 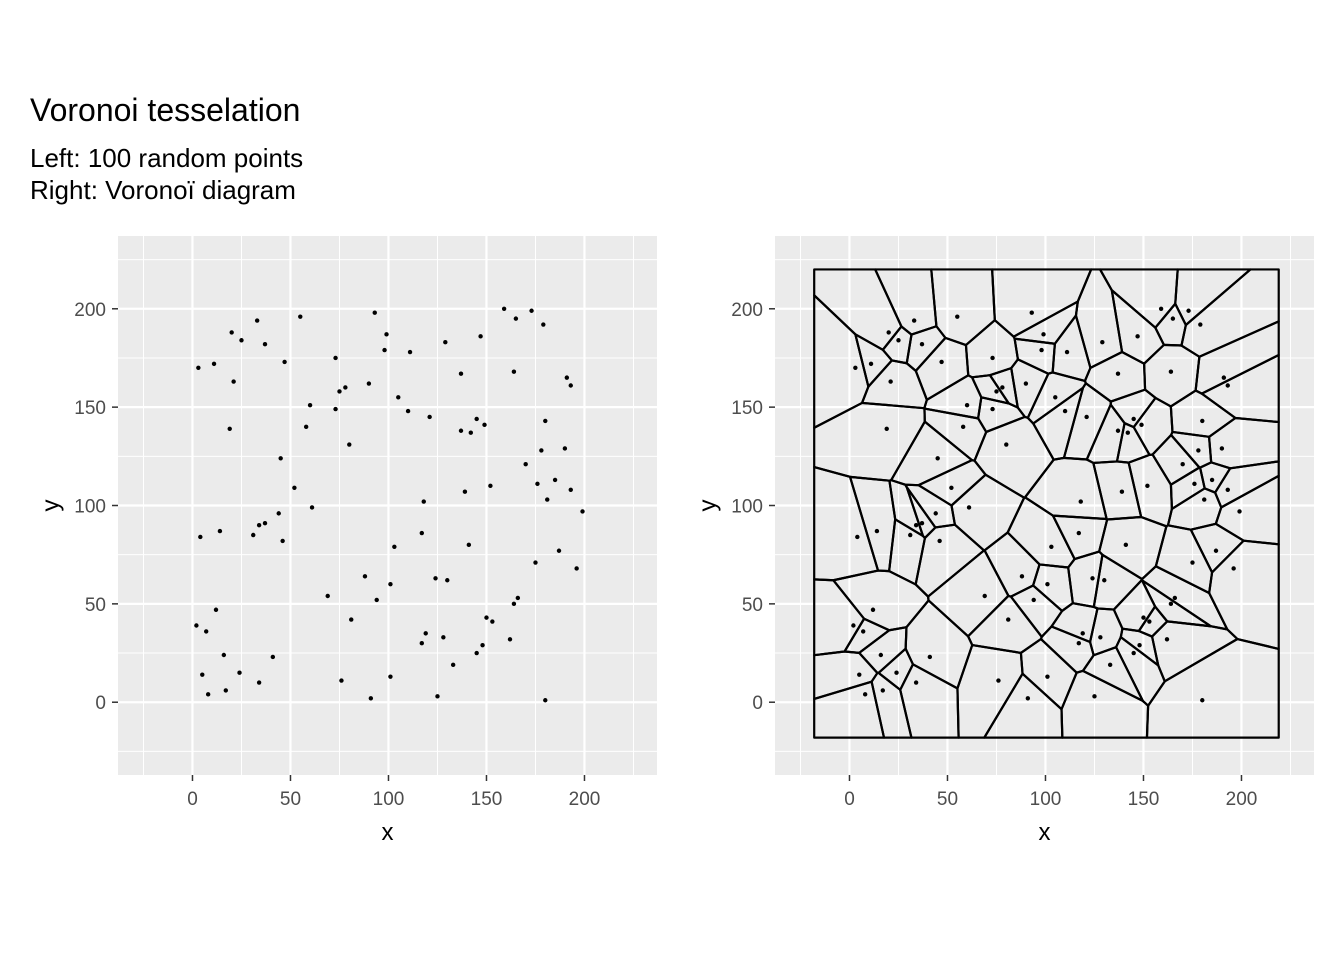 What do you see at coordinates (947, 799) in the screenshot?
I see `voronoi-x-tick-label: 50` at bounding box center [947, 799].